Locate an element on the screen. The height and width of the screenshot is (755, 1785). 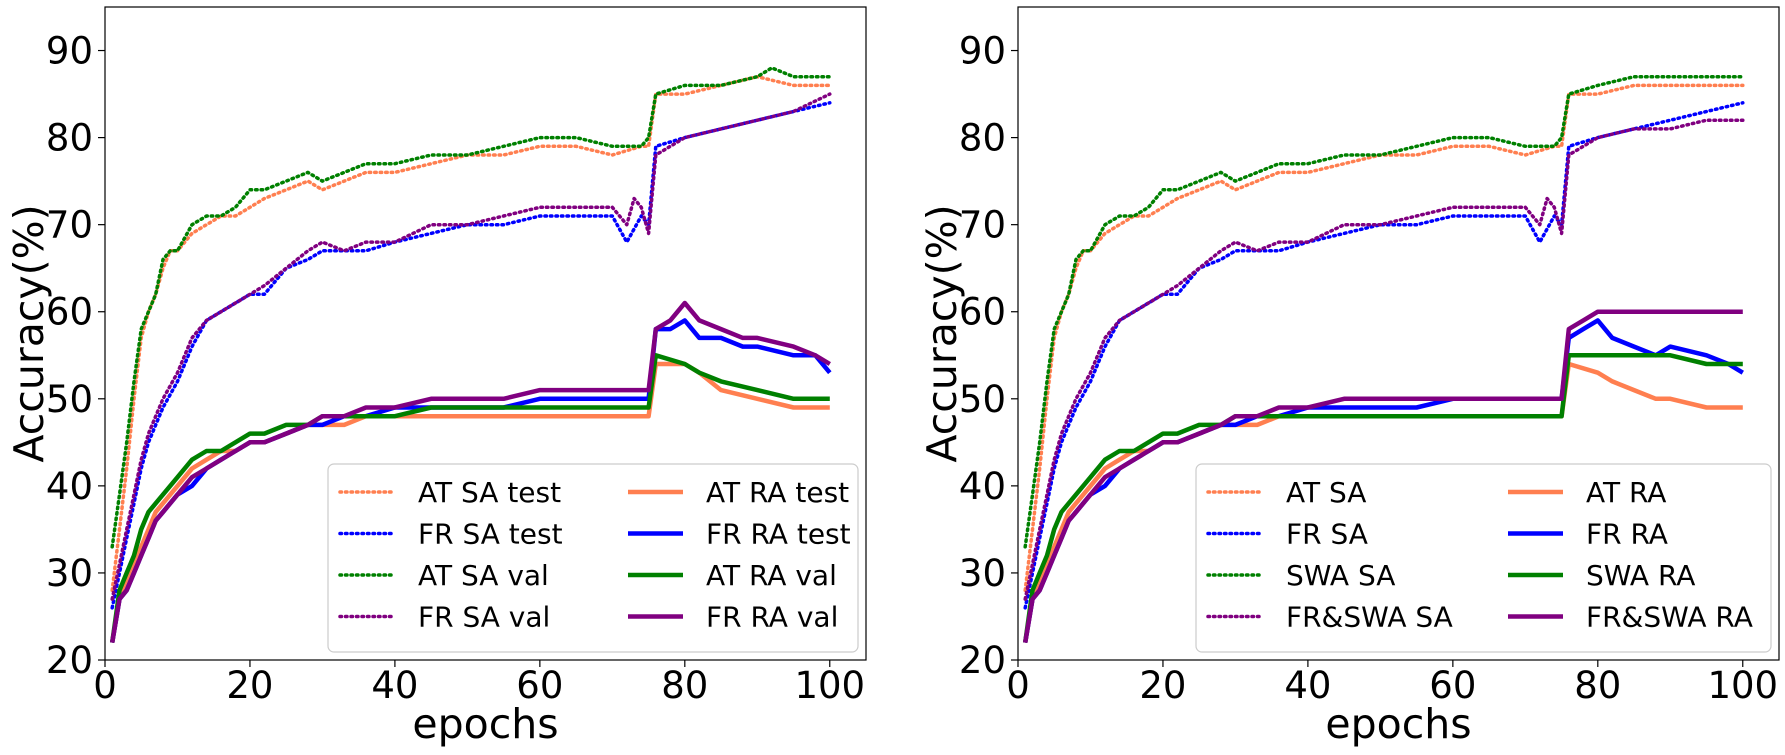
legend-label: AT SA is located at coordinates (1326, 492).